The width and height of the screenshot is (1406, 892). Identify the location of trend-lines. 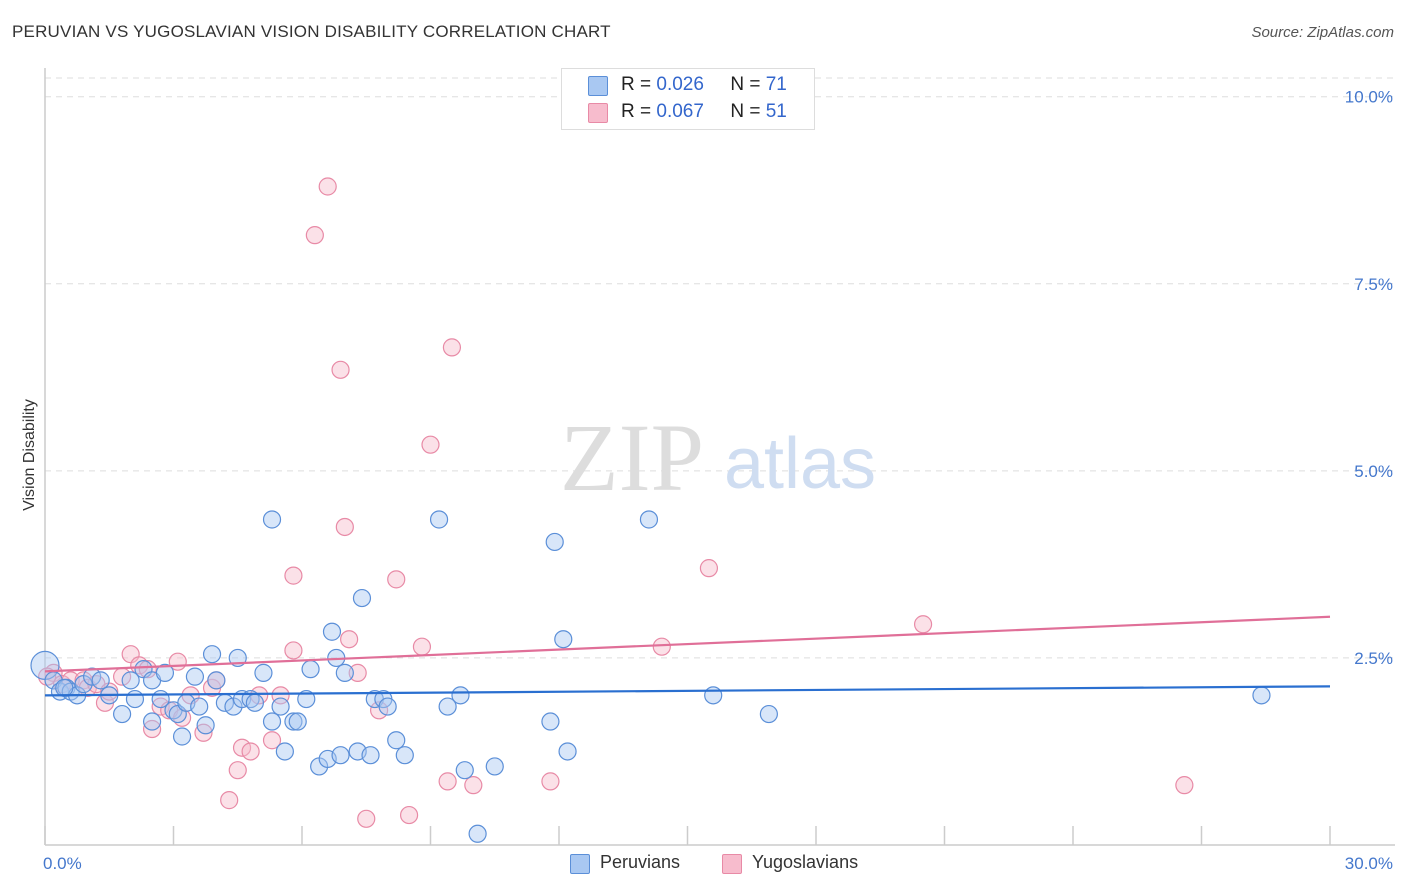
(687, 656).